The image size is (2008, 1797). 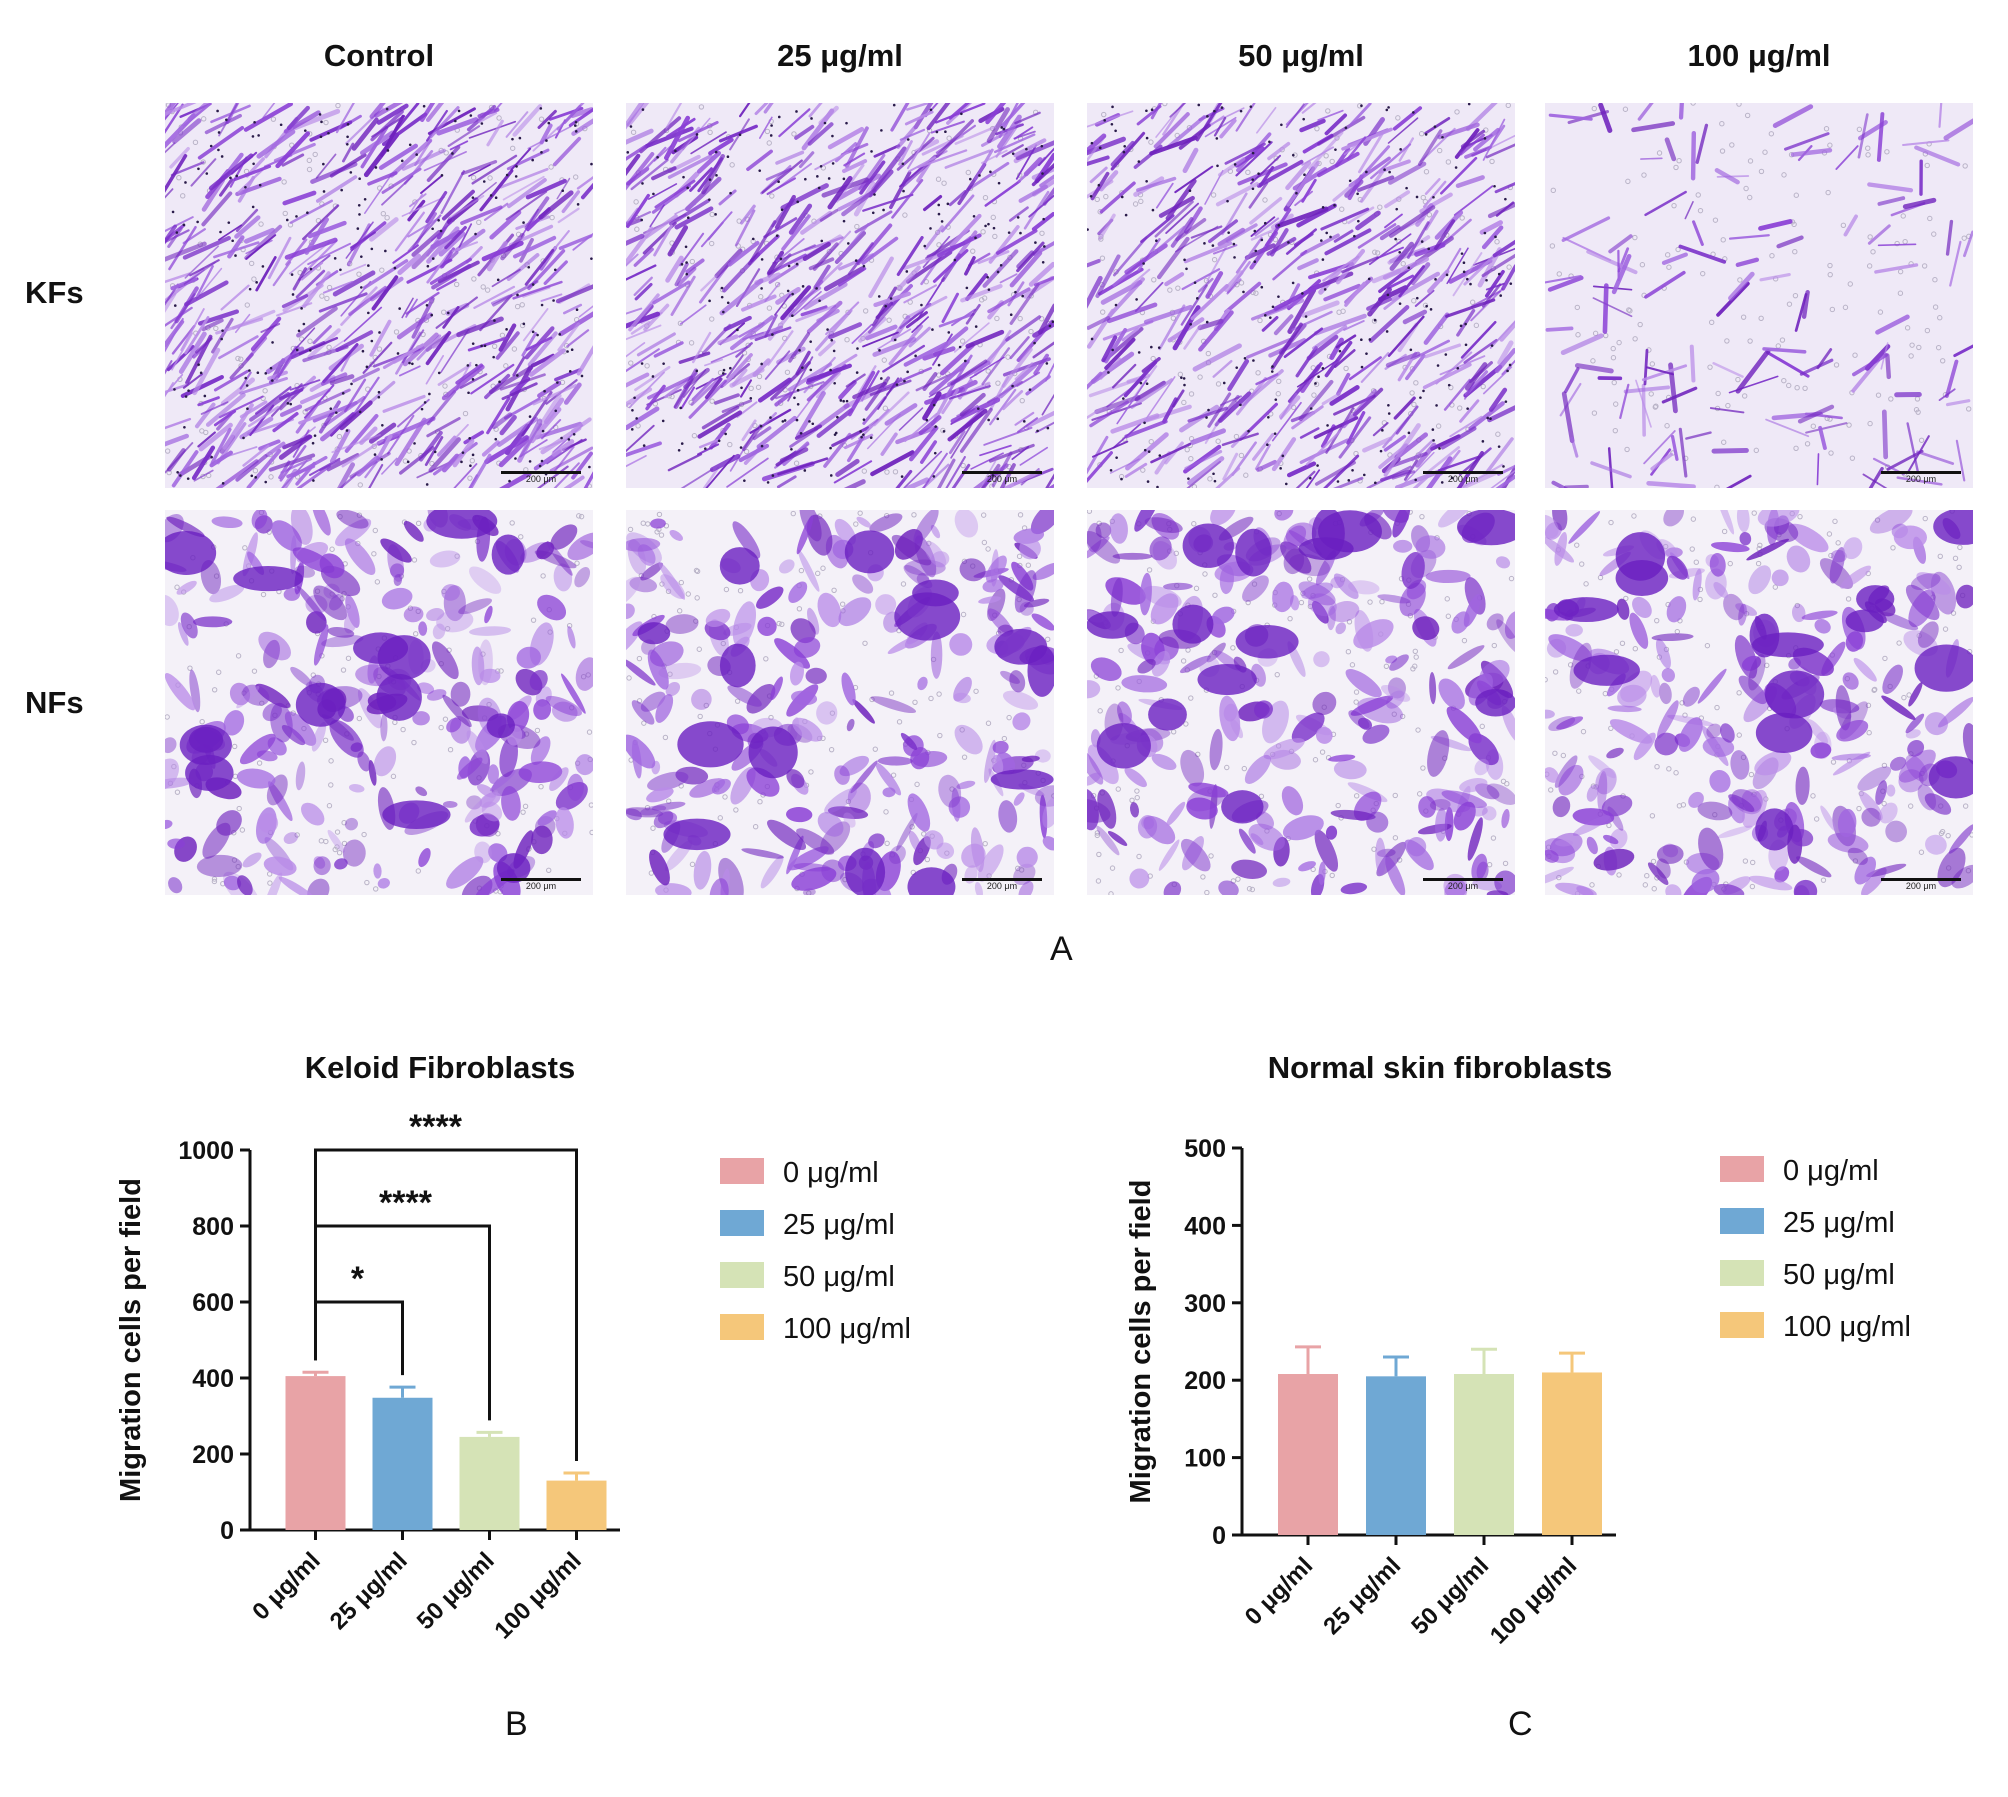 What do you see at coordinates (840, 55) in the screenshot?
I see `column-label-25: 25 μg/ml` at bounding box center [840, 55].